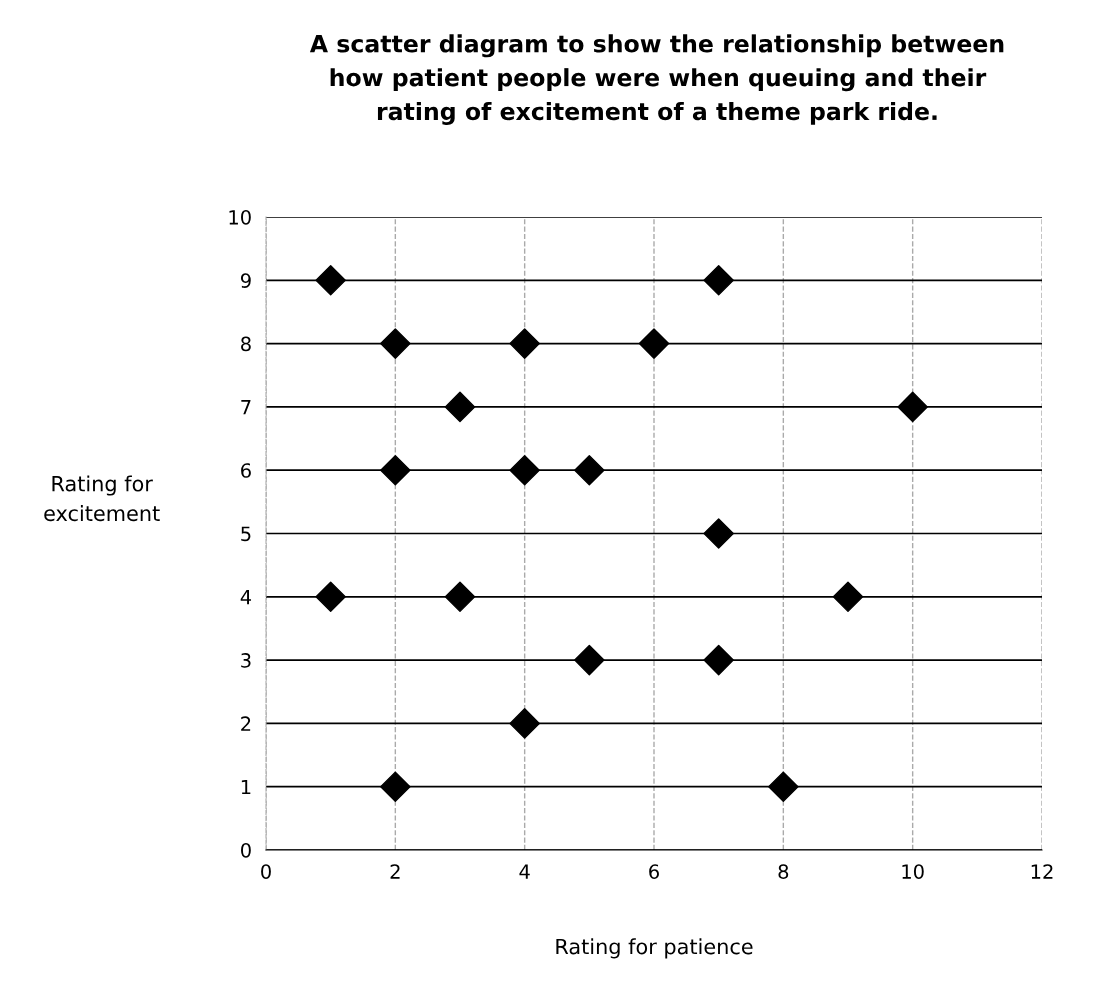  What do you see at coordinates (246, 660) in the screenshot?
I see `y-tick-label: 3` at bounding box center [246, 660].